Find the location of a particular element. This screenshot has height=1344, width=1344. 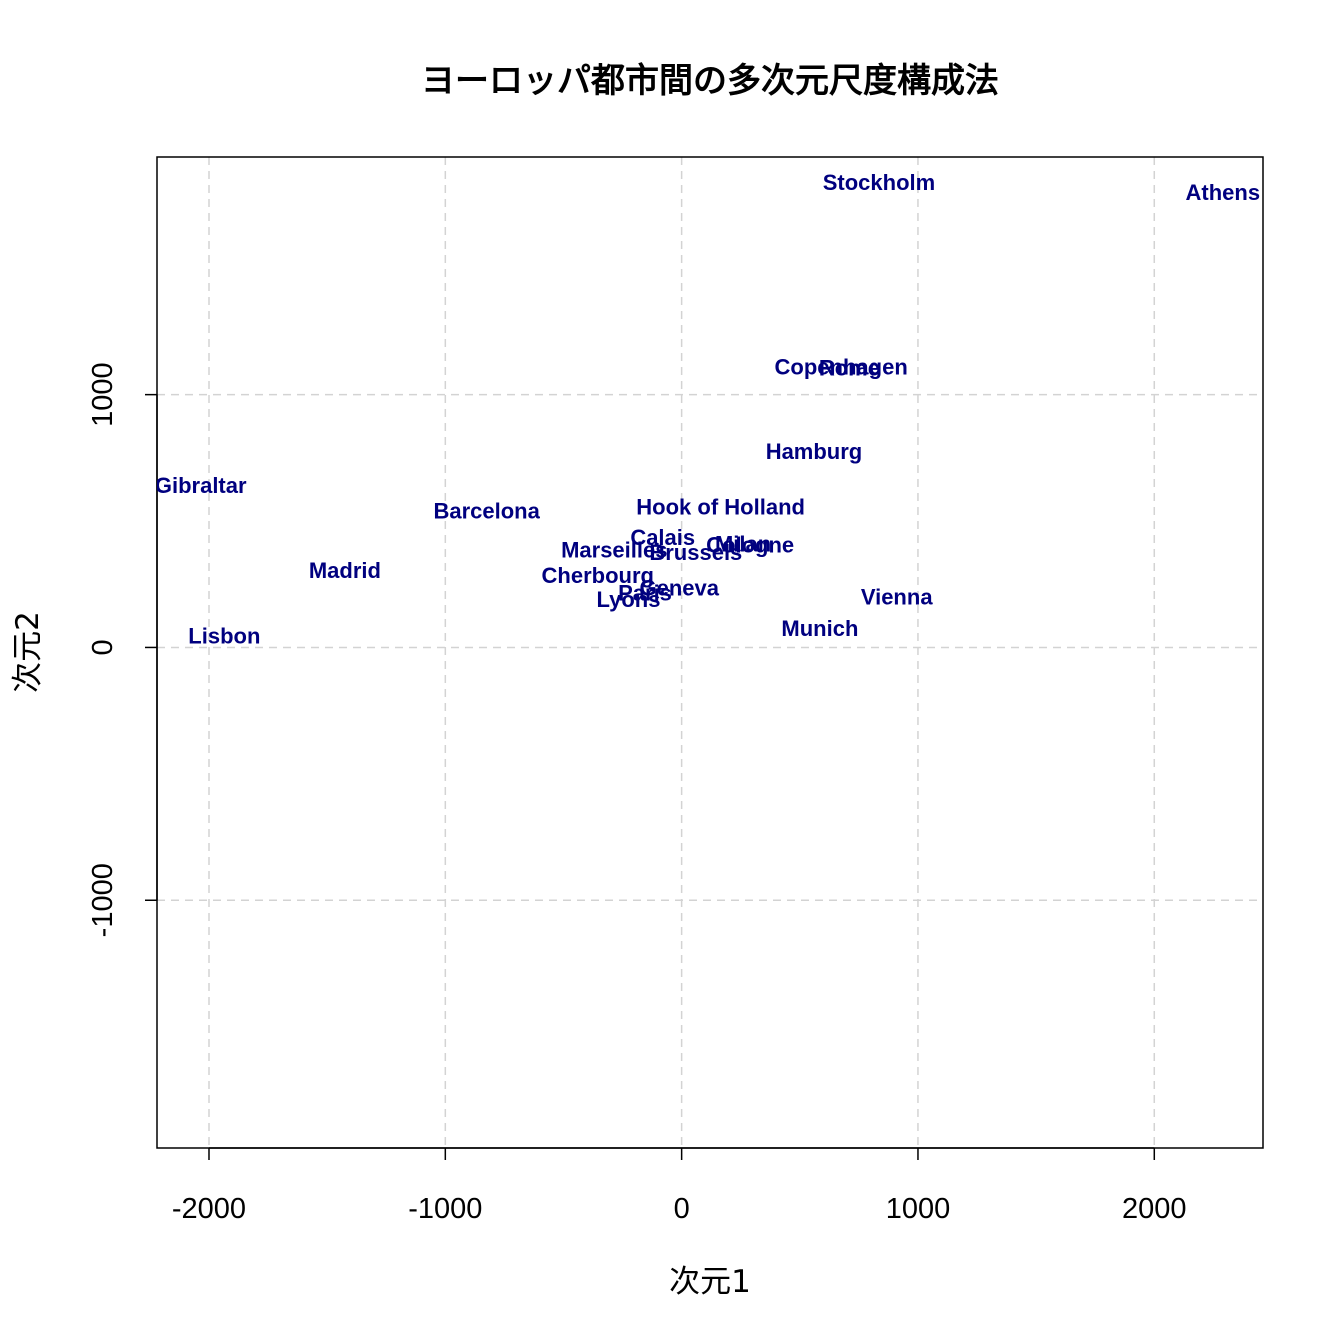

point-label-munich: Munich is located at coordinates (819, 628).